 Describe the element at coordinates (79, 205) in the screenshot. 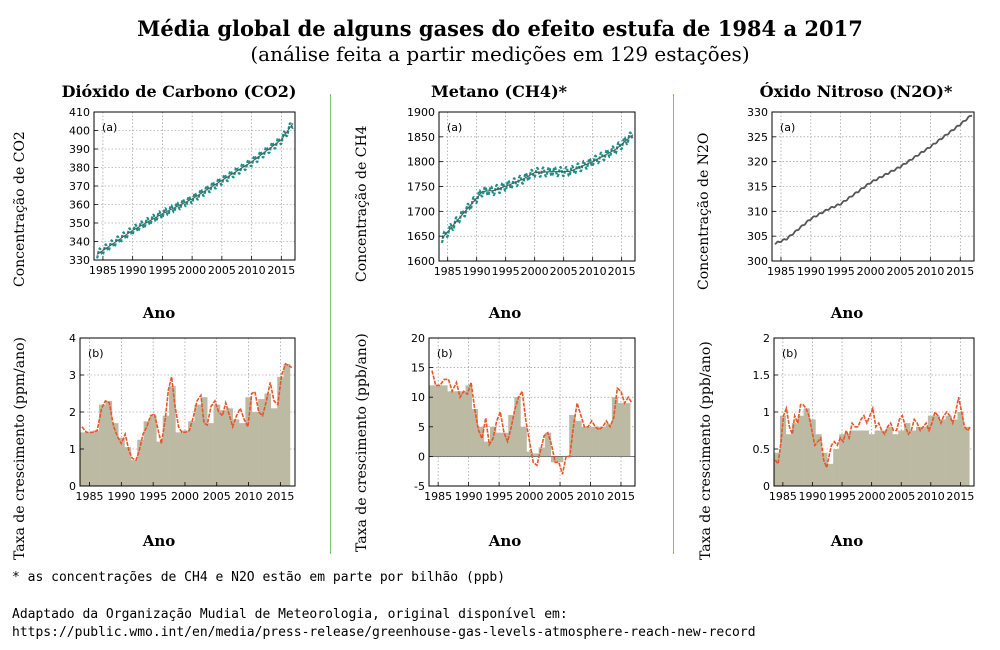

I see `y-tick-label: 360` at that location.